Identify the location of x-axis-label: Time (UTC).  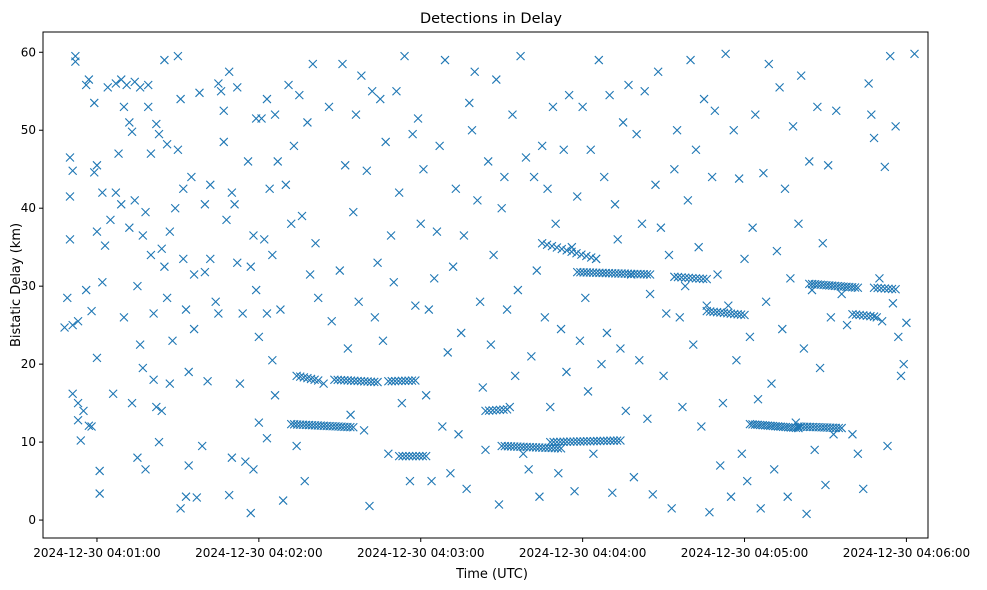
(491, 574).